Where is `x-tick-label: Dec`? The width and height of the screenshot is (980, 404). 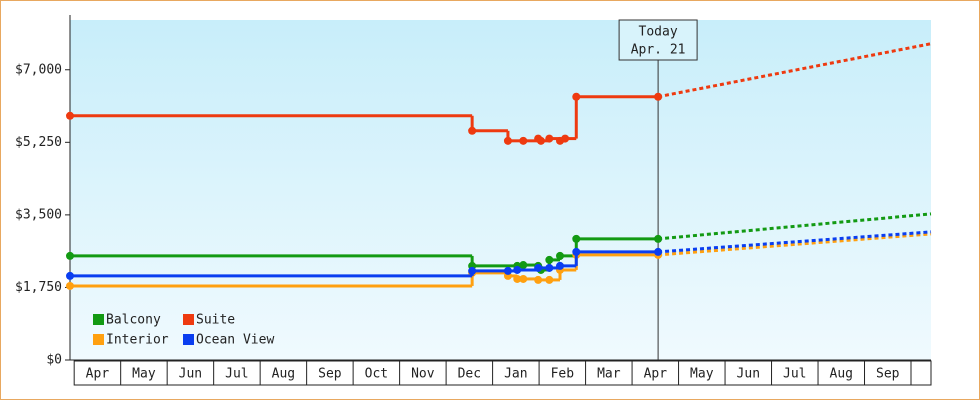
x-tick-label: Dec is located at coordinates (469, 374).